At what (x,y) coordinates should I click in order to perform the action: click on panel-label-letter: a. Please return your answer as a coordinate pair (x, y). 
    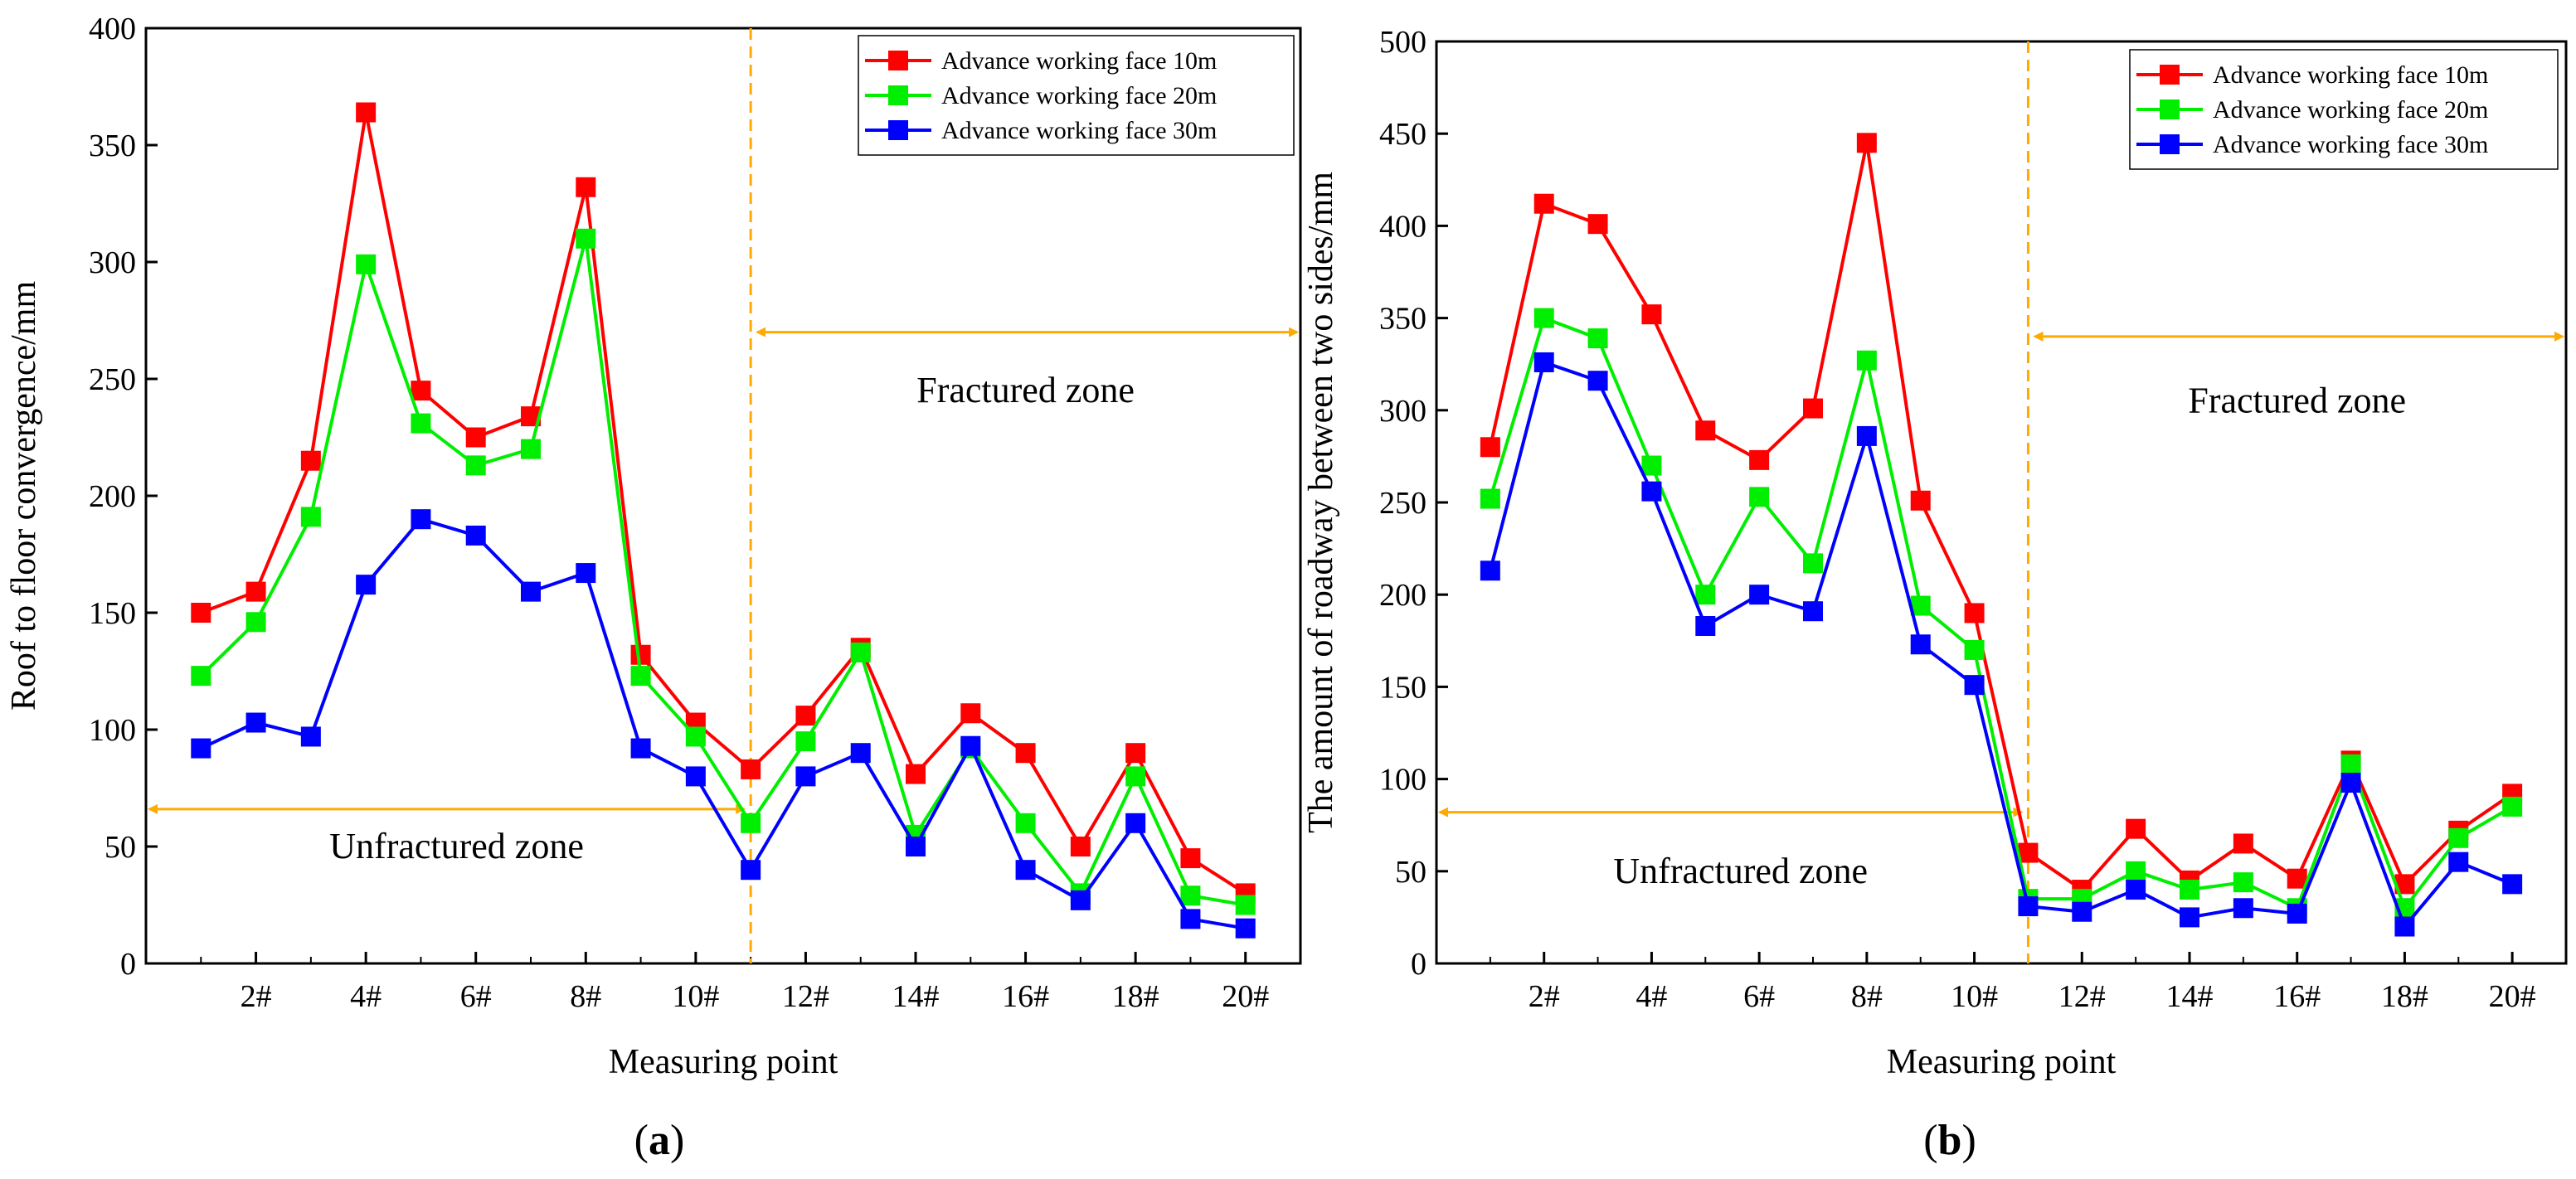
    Looking at the image, I should click on (660, 1140).